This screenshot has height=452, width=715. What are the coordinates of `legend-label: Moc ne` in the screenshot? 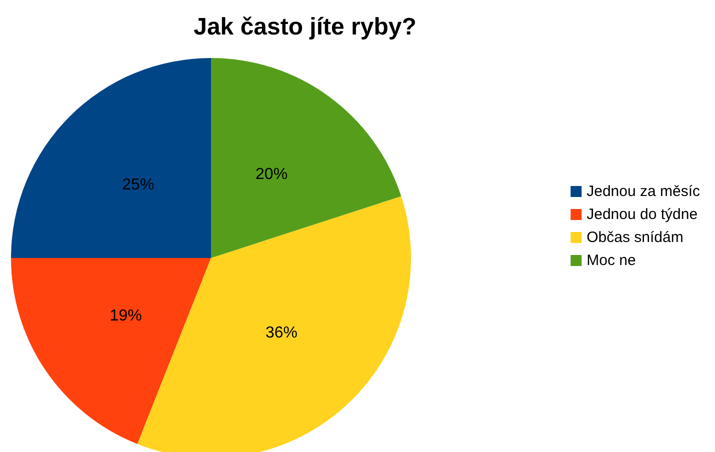 It's located at (611, 260).